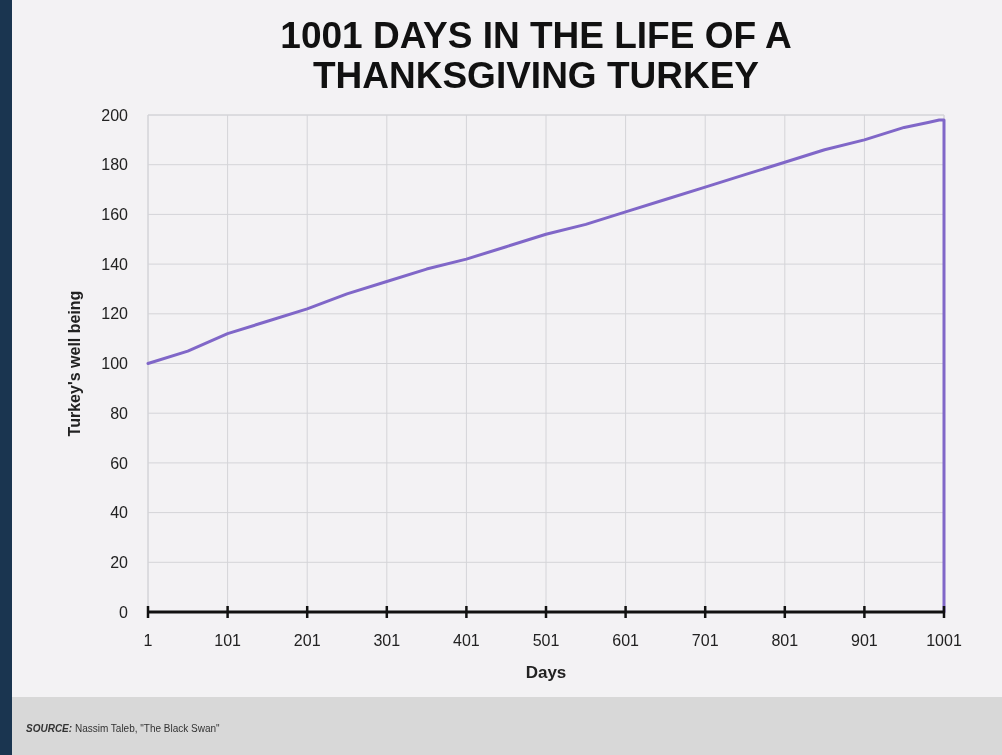 The width and height of the screenshot is (1002, 755). What do you see at coordinates (536, 55) in the screenshot?
I see `chart-title: 1001 DAYS IN THE LIFE OF A THANKSGIVING TURKEY` at bounding box center [536, 55].